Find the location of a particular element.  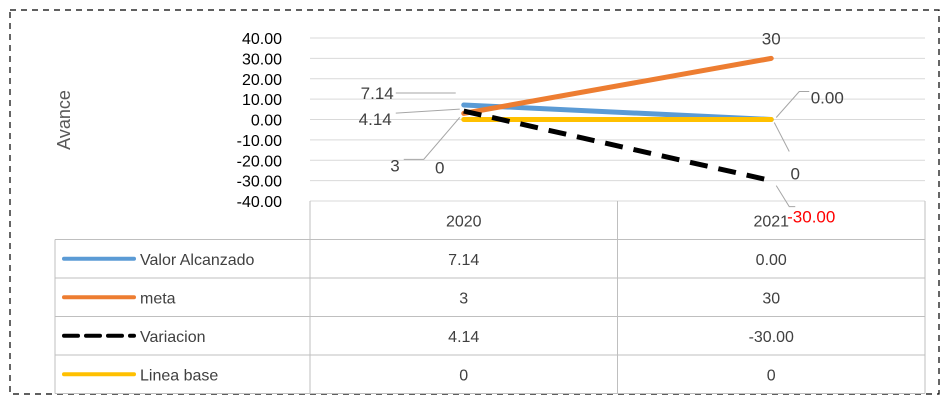

data-label: -30.00 is located at coordinates (811, 217).